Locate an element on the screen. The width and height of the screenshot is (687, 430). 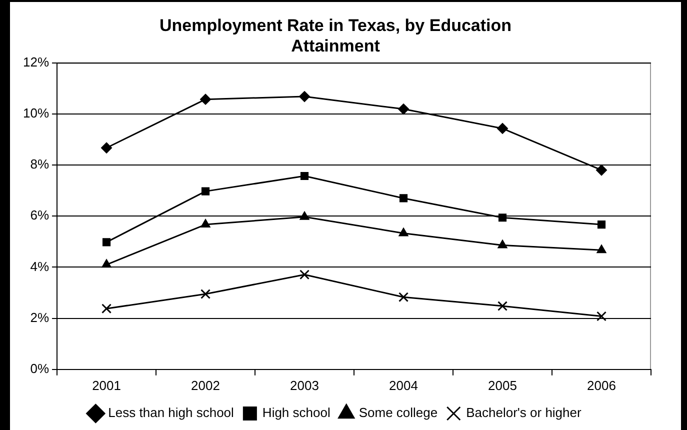
y-tick-label: 4% is located at coordinates (40, 266).